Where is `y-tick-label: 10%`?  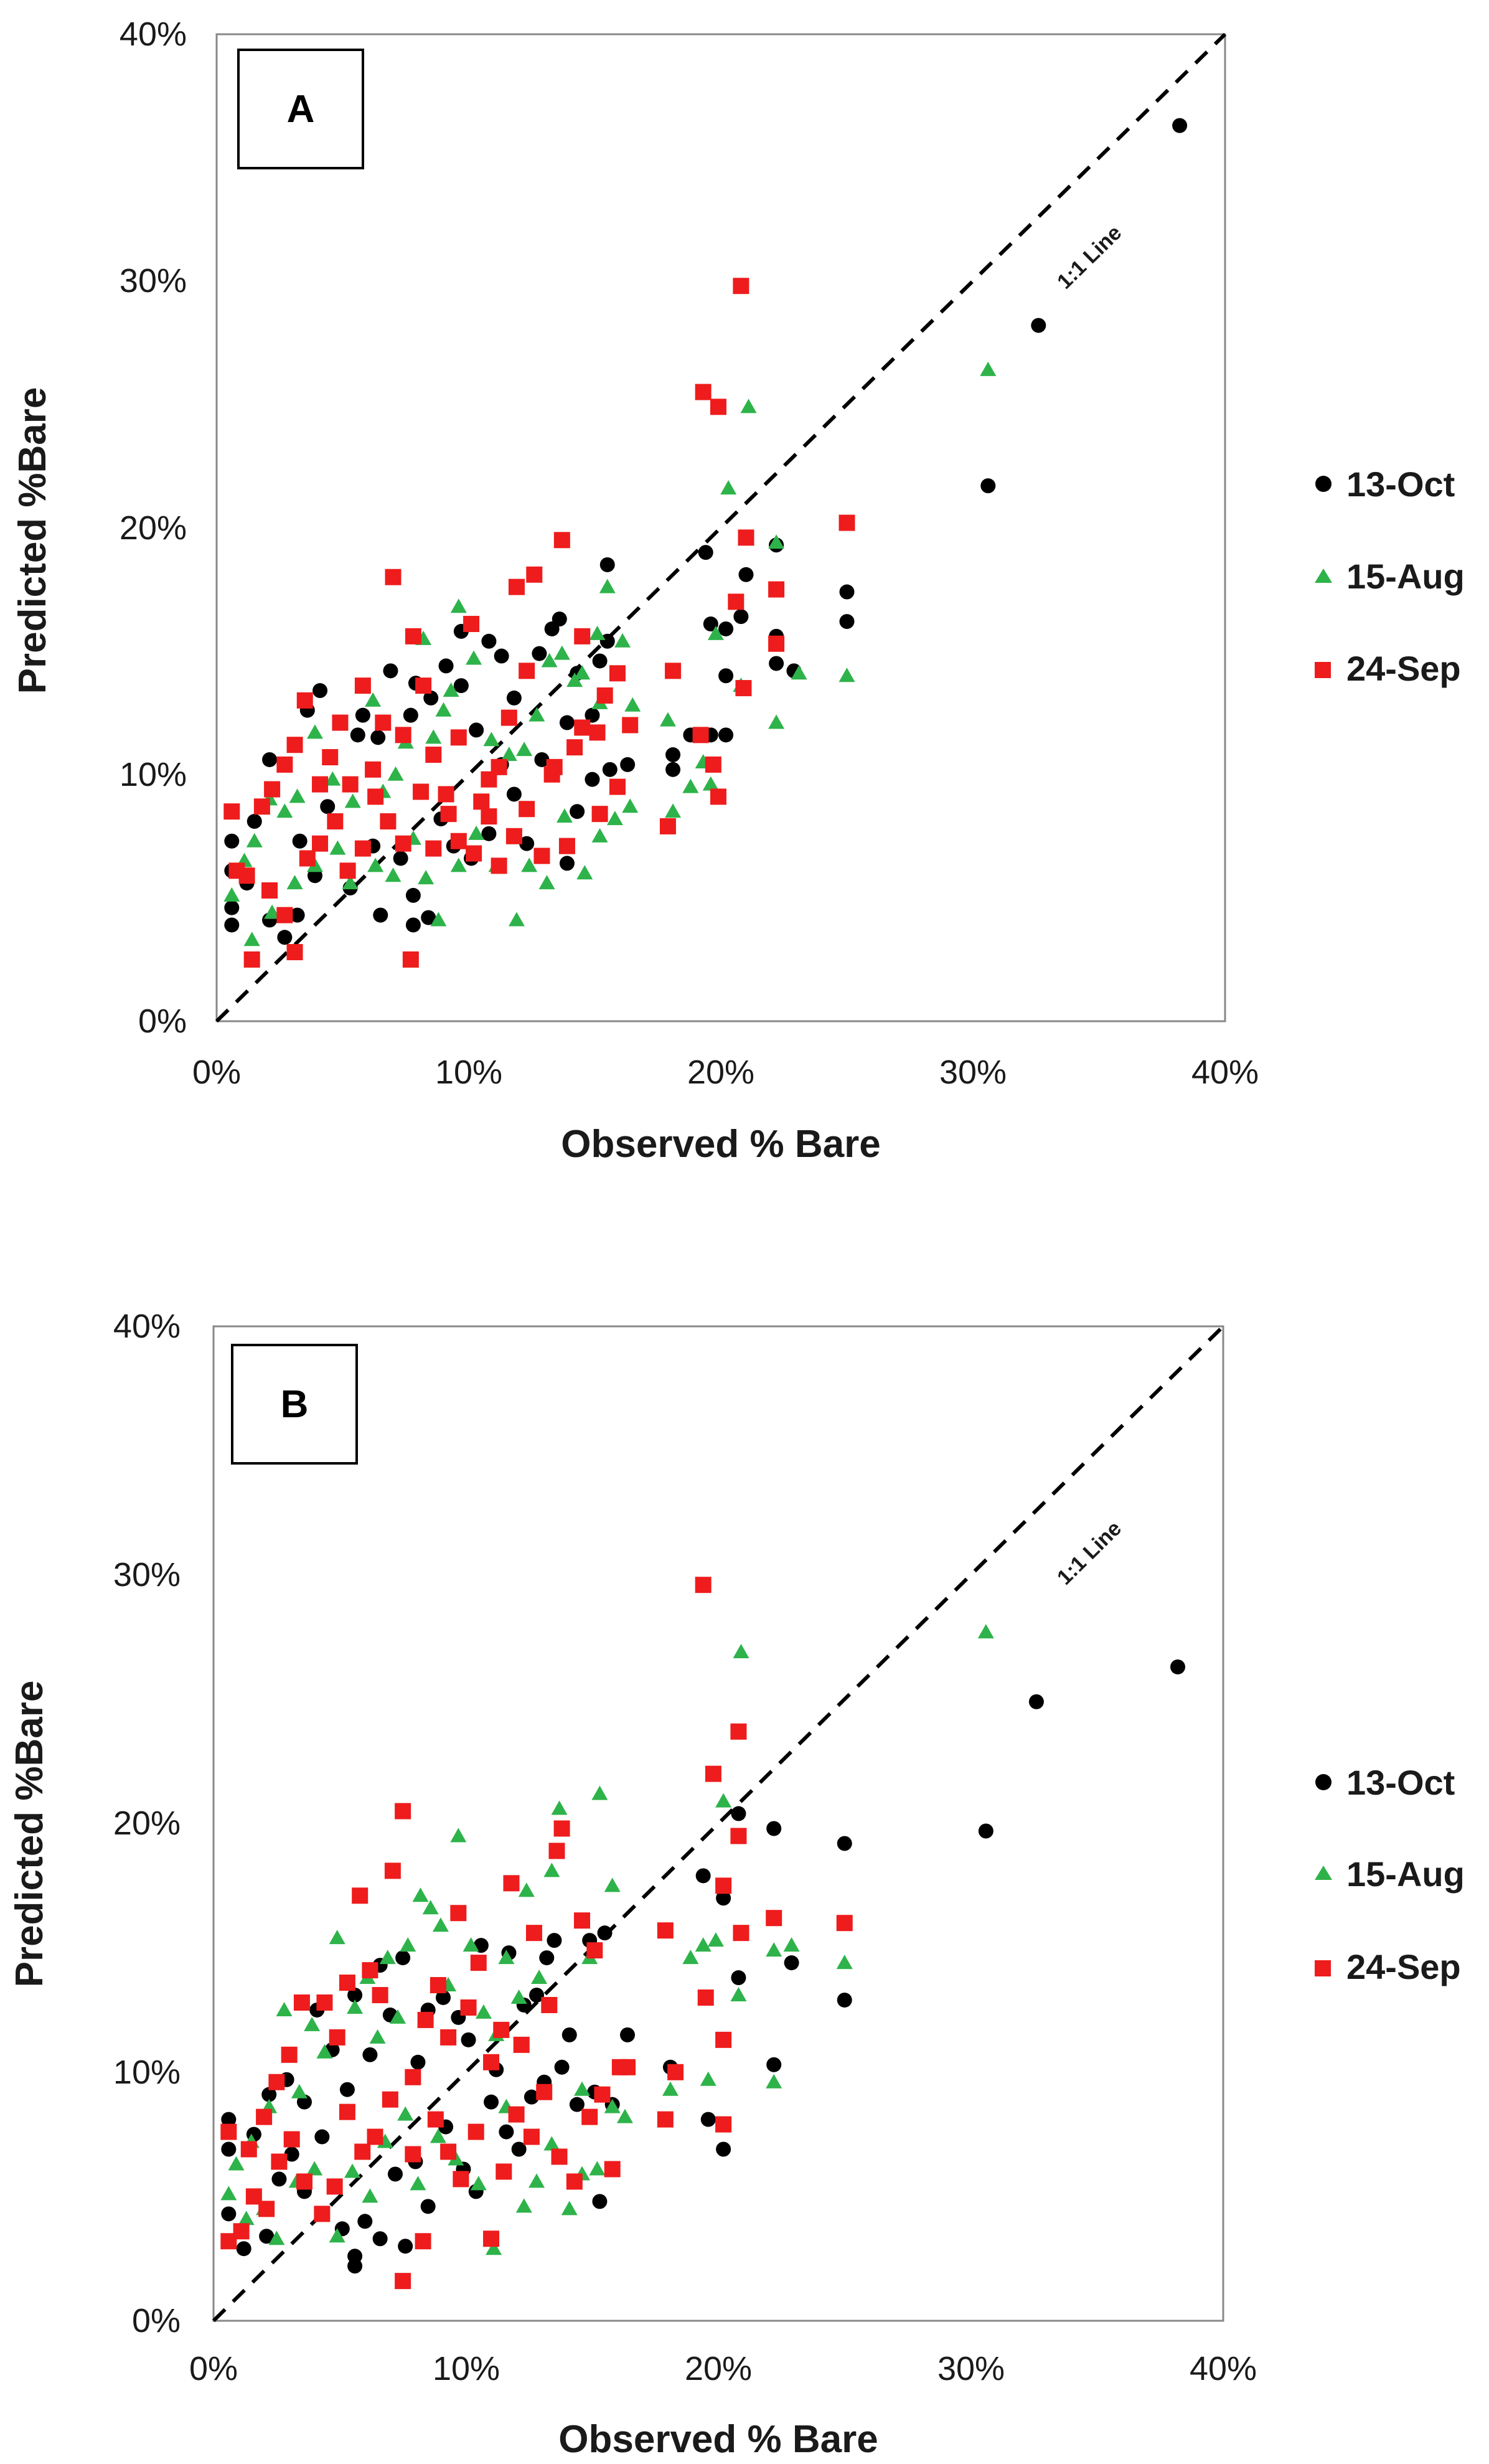 y-tick-label: 10% is located at coordinates (147, 2072).